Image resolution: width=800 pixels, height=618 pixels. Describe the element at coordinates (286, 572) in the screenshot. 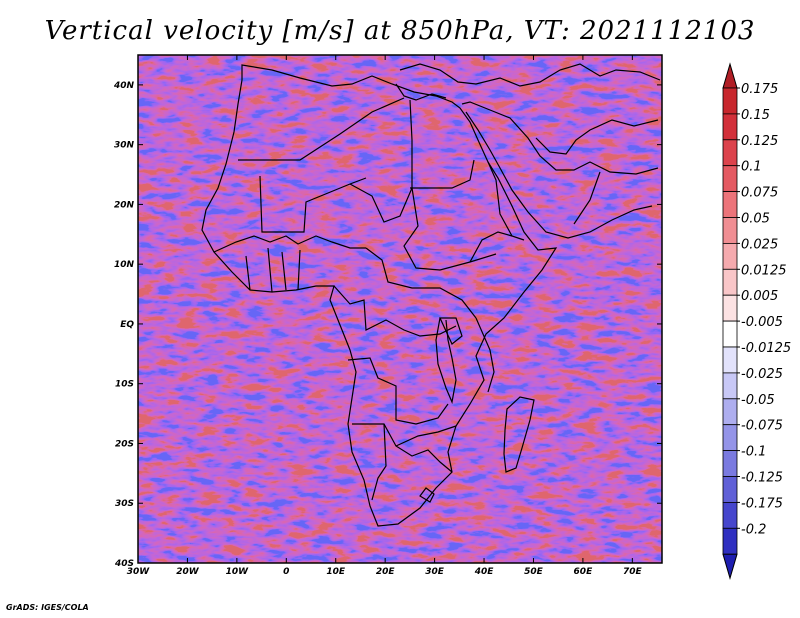

I see `lon-tick-label: 0` at that location.